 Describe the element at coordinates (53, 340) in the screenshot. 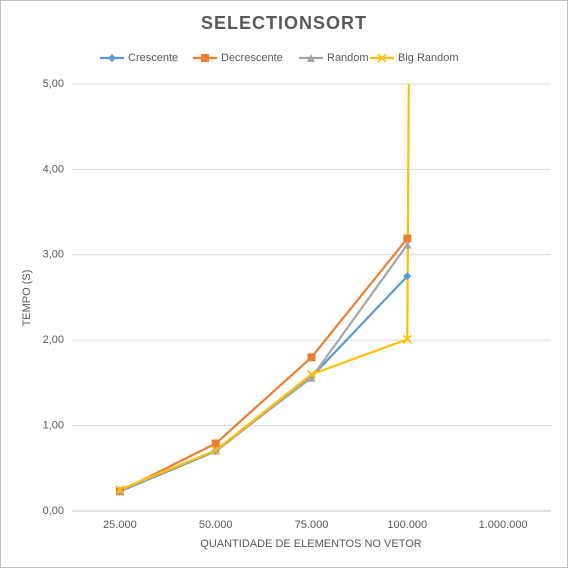

I see `y-tick-label: 2,00` at that location.